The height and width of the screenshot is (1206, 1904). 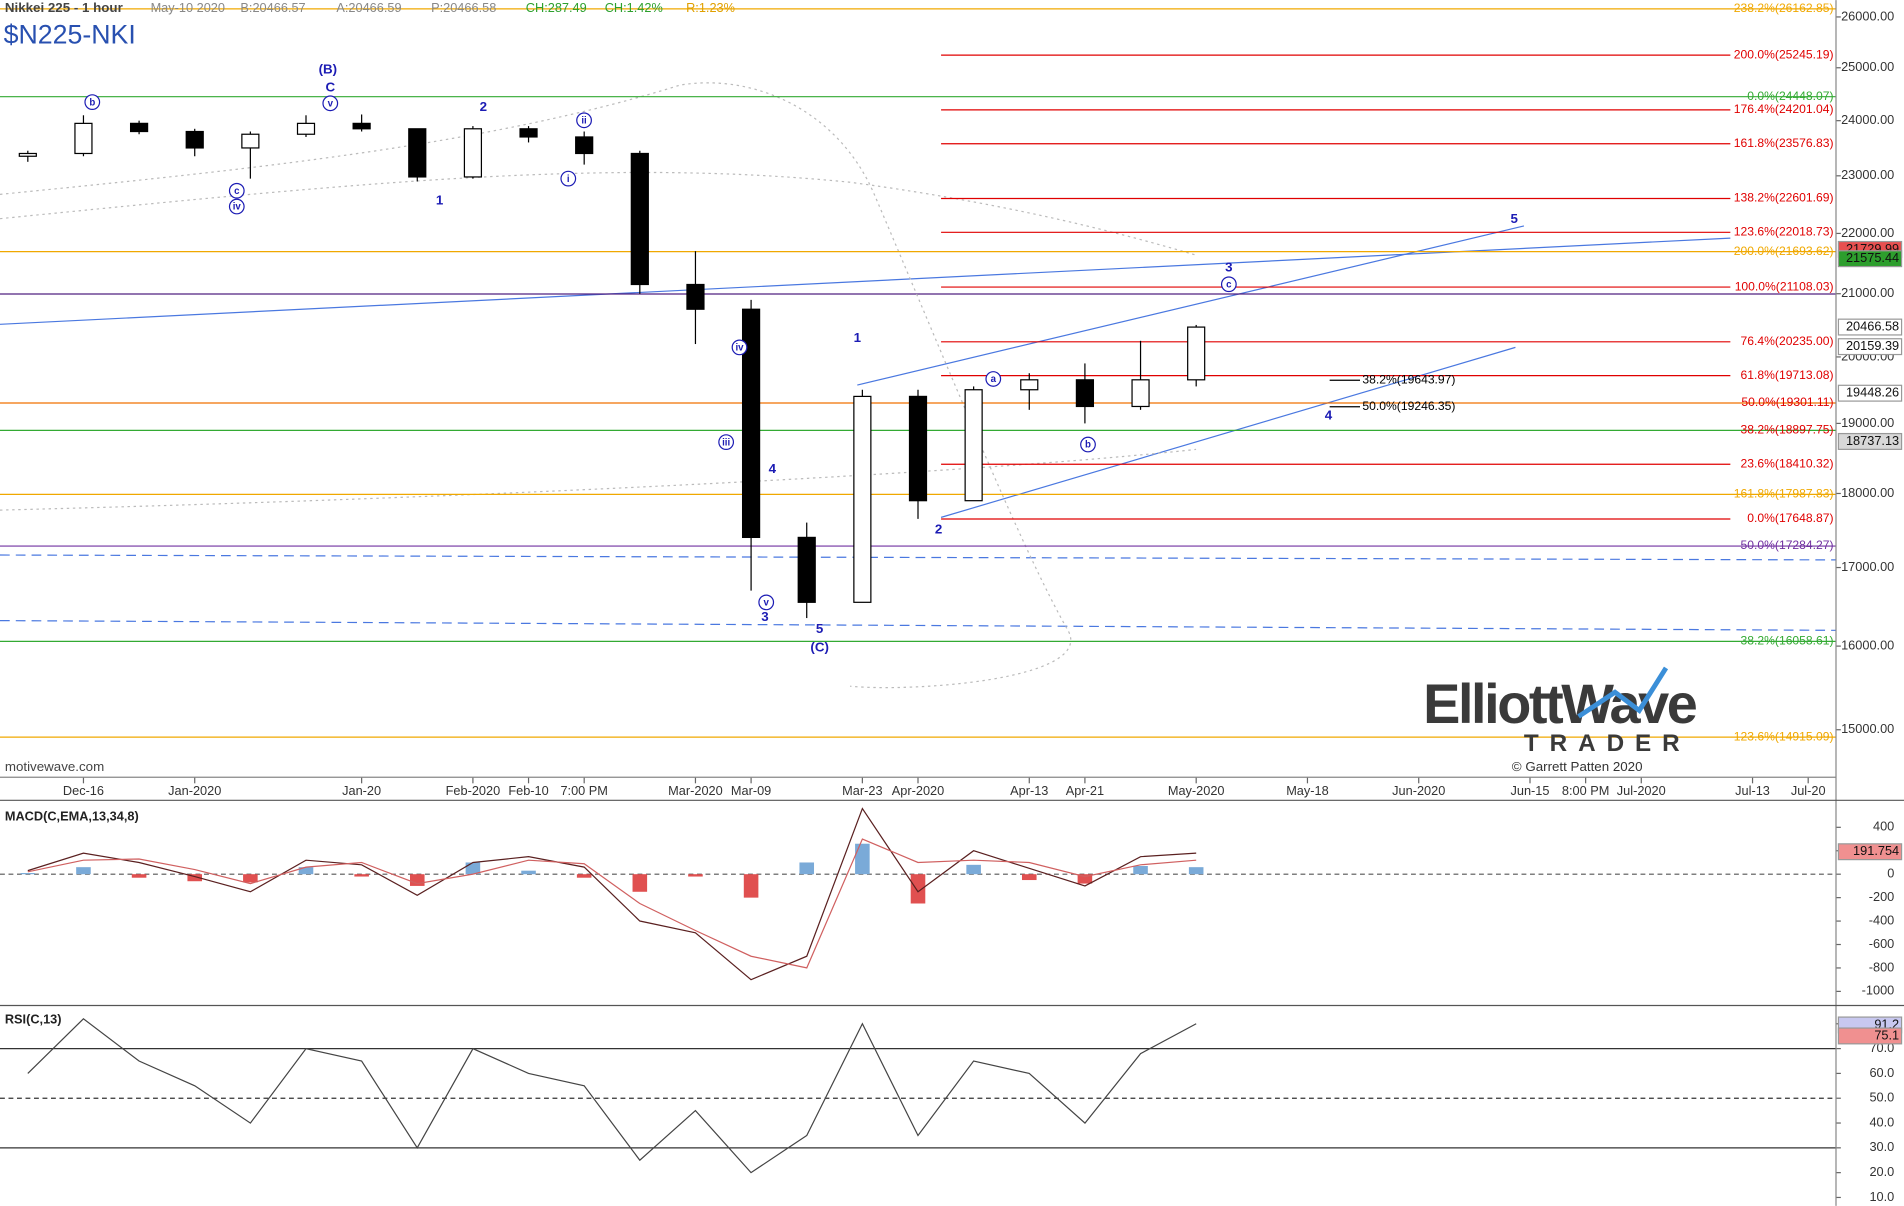 I want to click on x-tick-label: Jun-15, so click(x=1530, y=790).